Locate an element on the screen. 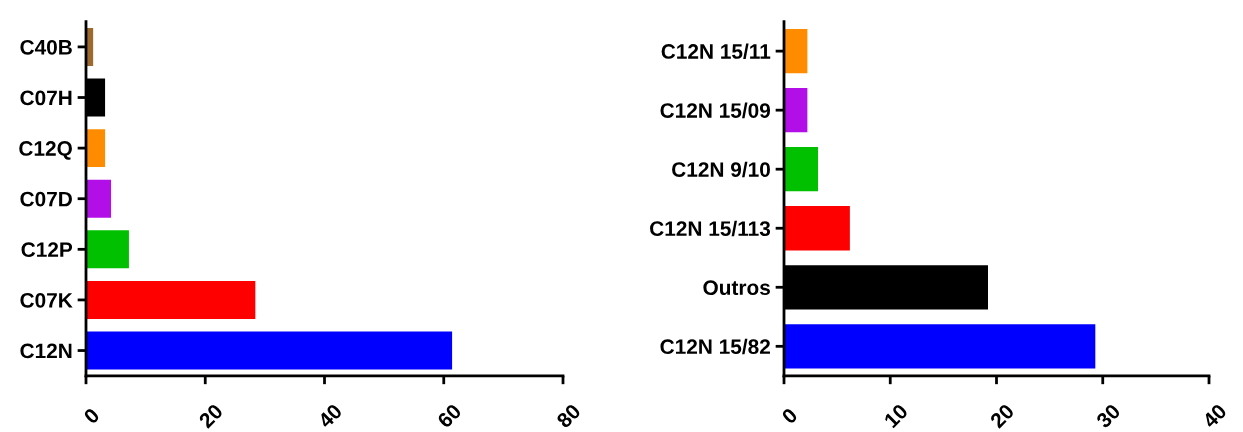 This screenshot has height=432, width=1243. y-tick-label: C40B is located at coordinates (46, 47).